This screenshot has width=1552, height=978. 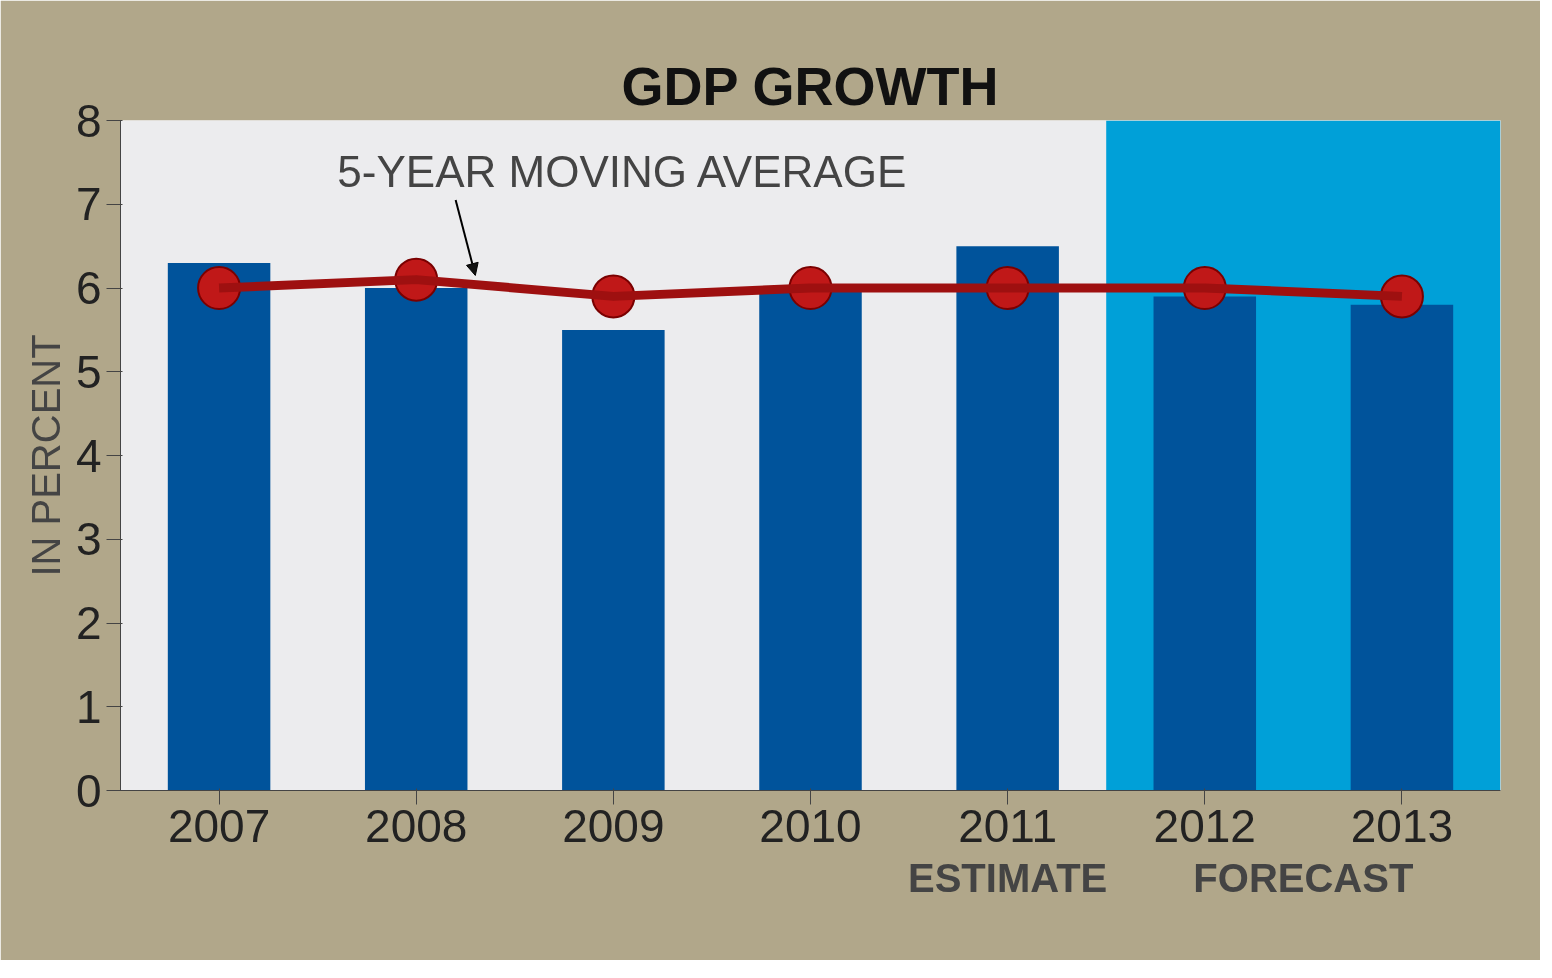 What do you see at coordinates (88, 623) in the screenshot?
I see `y-tick-label: 2` at bounding box center [88, 623].